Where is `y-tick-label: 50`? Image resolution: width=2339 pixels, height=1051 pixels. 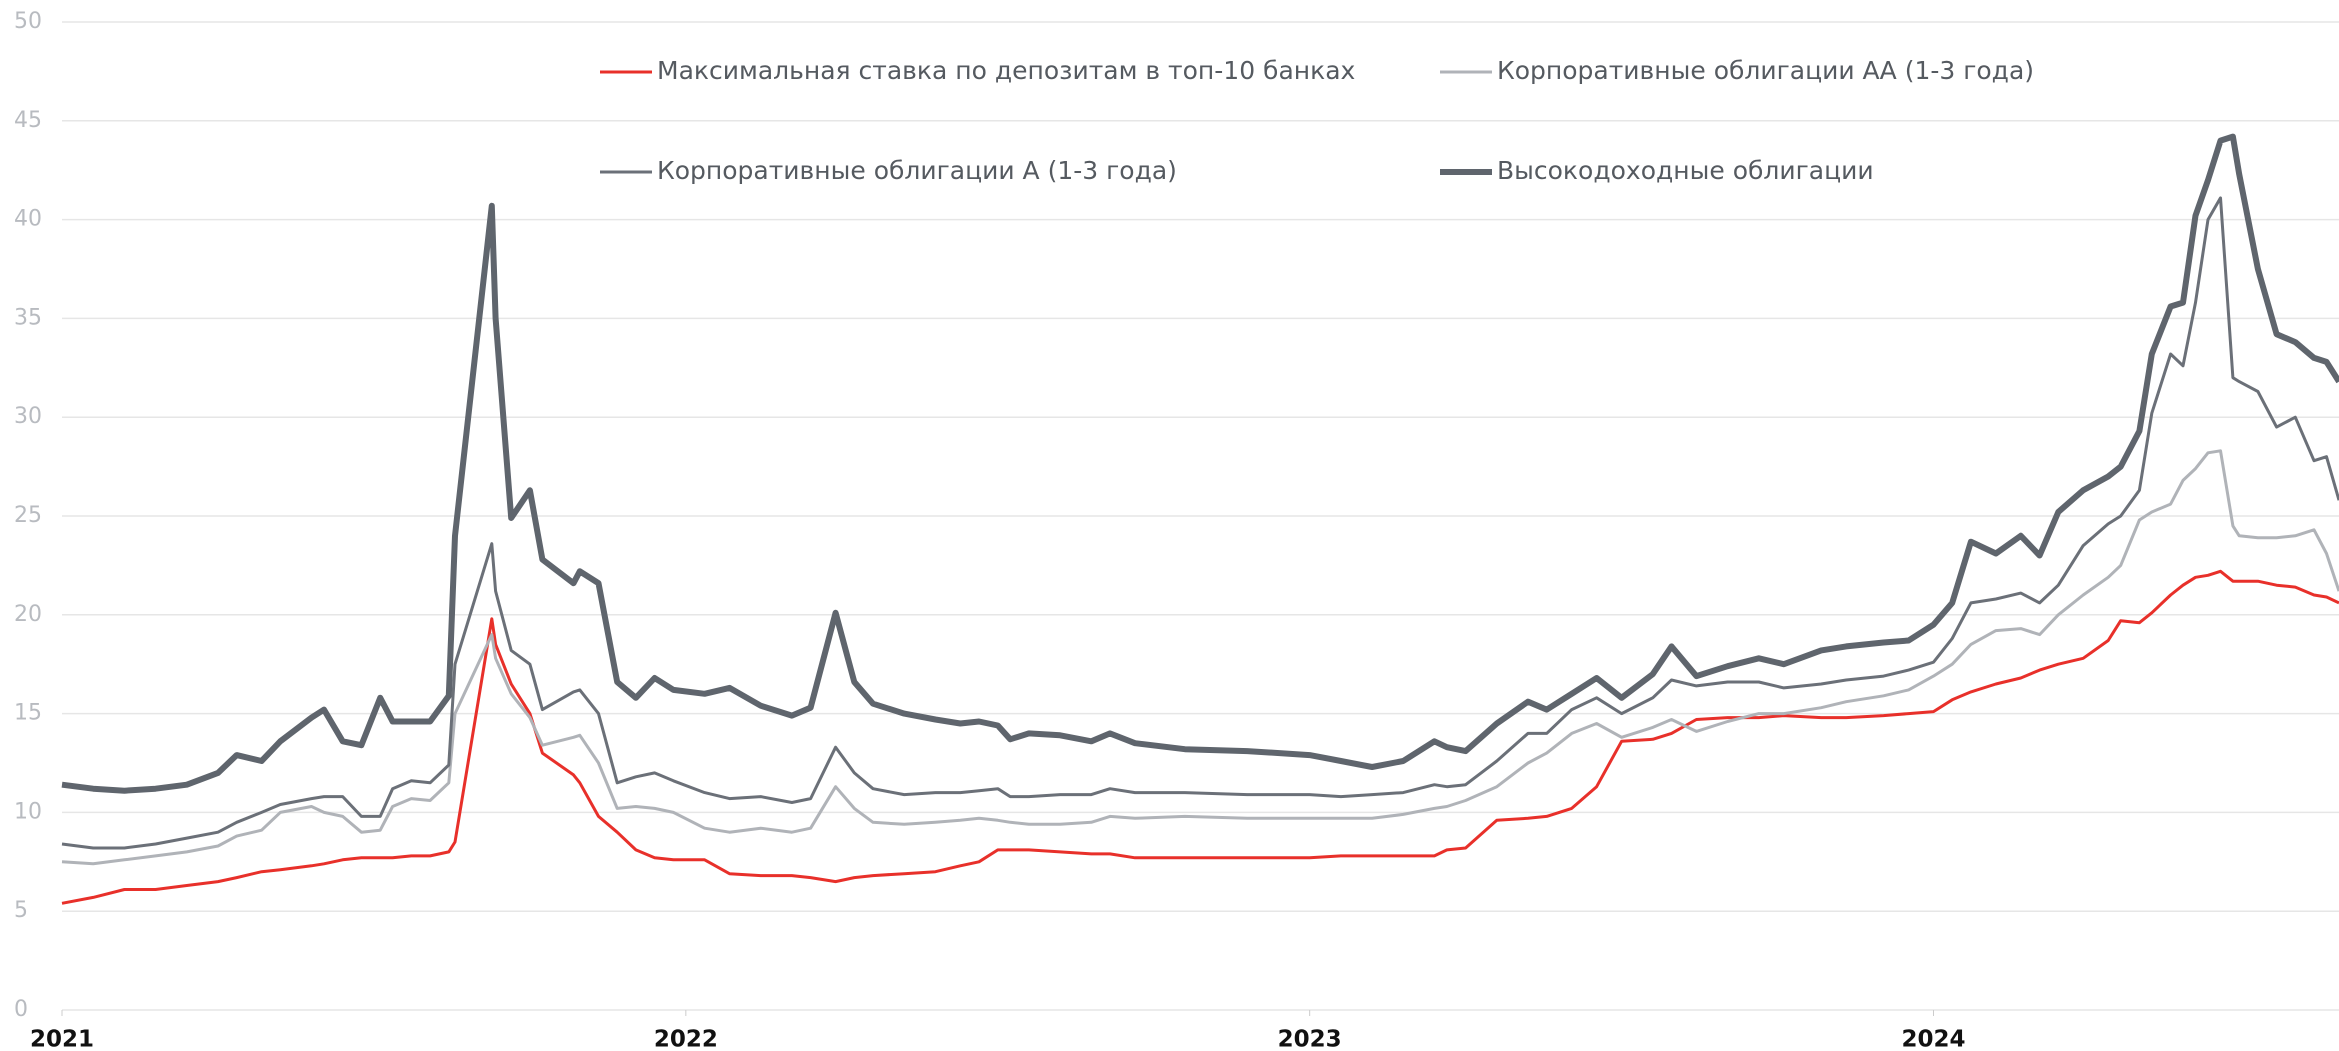
y-tick-label: 50 is located at coordinates (28, 21).